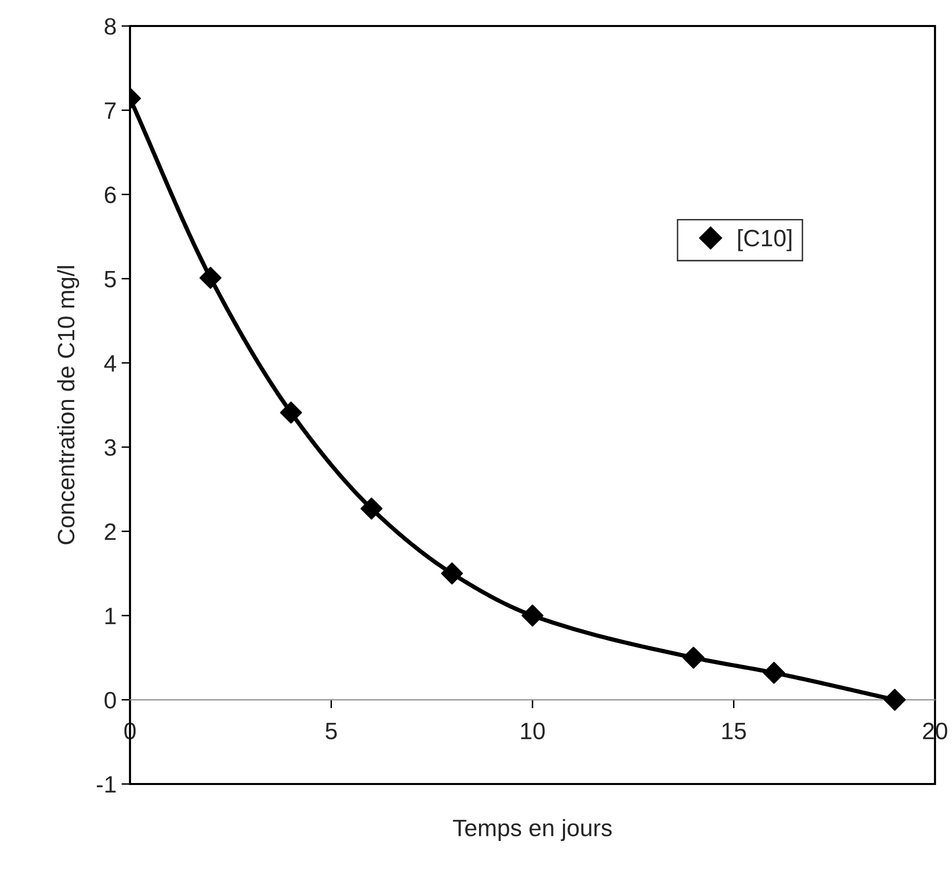 Image resolution: width=952 pixels, height=874 pixels. What do you see at coordinates (68, 405) in the screenshot?
I see `y-axis-title: Concentration de C10 mg/l` at bounding box center [68, 405].